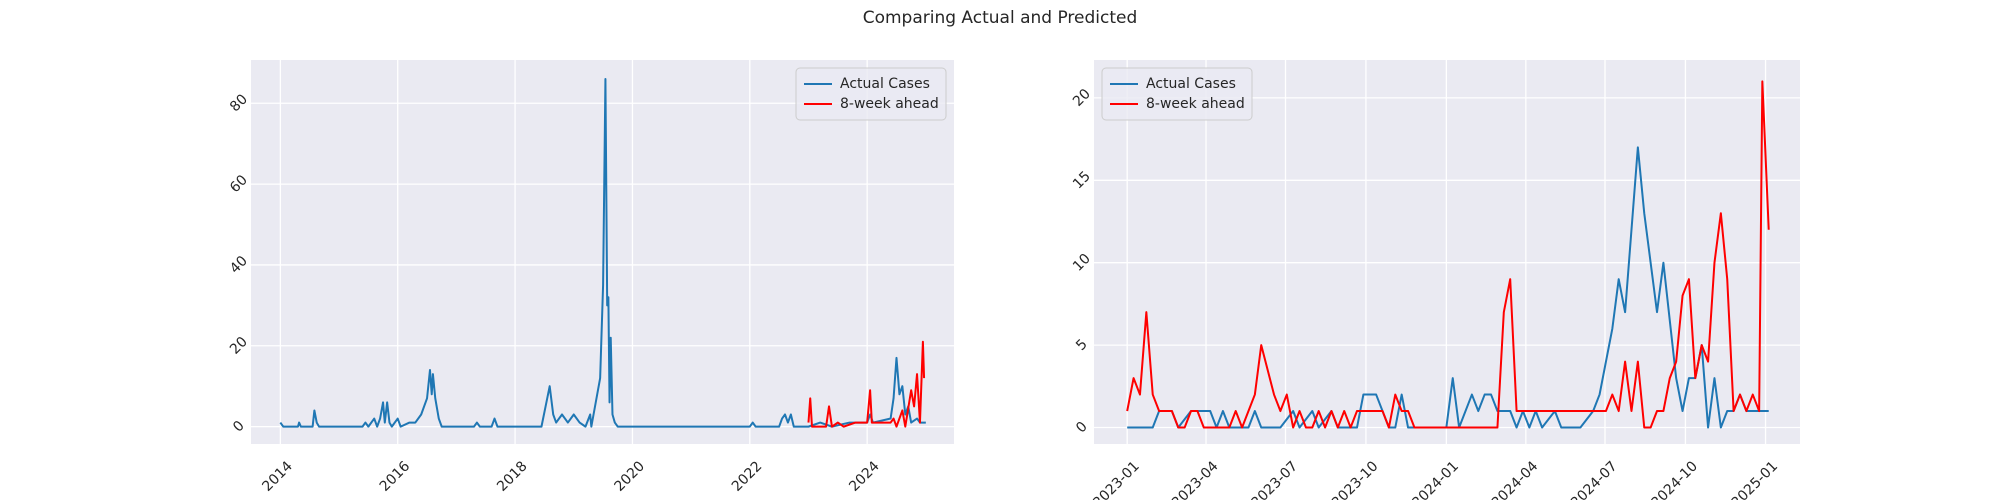 The width and height of the screenshot is (2000, 500). I want to click on x-tick-label: 2018, so click(512, 476).